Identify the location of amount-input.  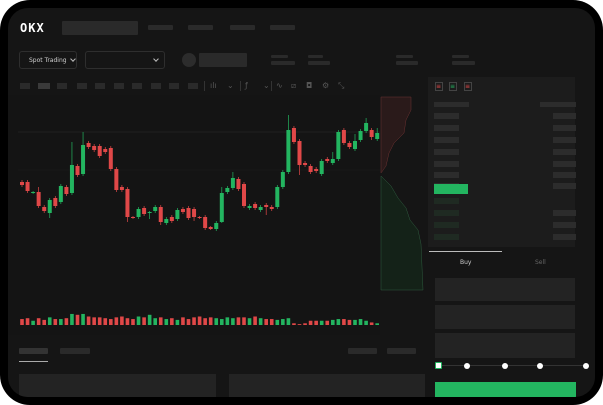
(505, 317).